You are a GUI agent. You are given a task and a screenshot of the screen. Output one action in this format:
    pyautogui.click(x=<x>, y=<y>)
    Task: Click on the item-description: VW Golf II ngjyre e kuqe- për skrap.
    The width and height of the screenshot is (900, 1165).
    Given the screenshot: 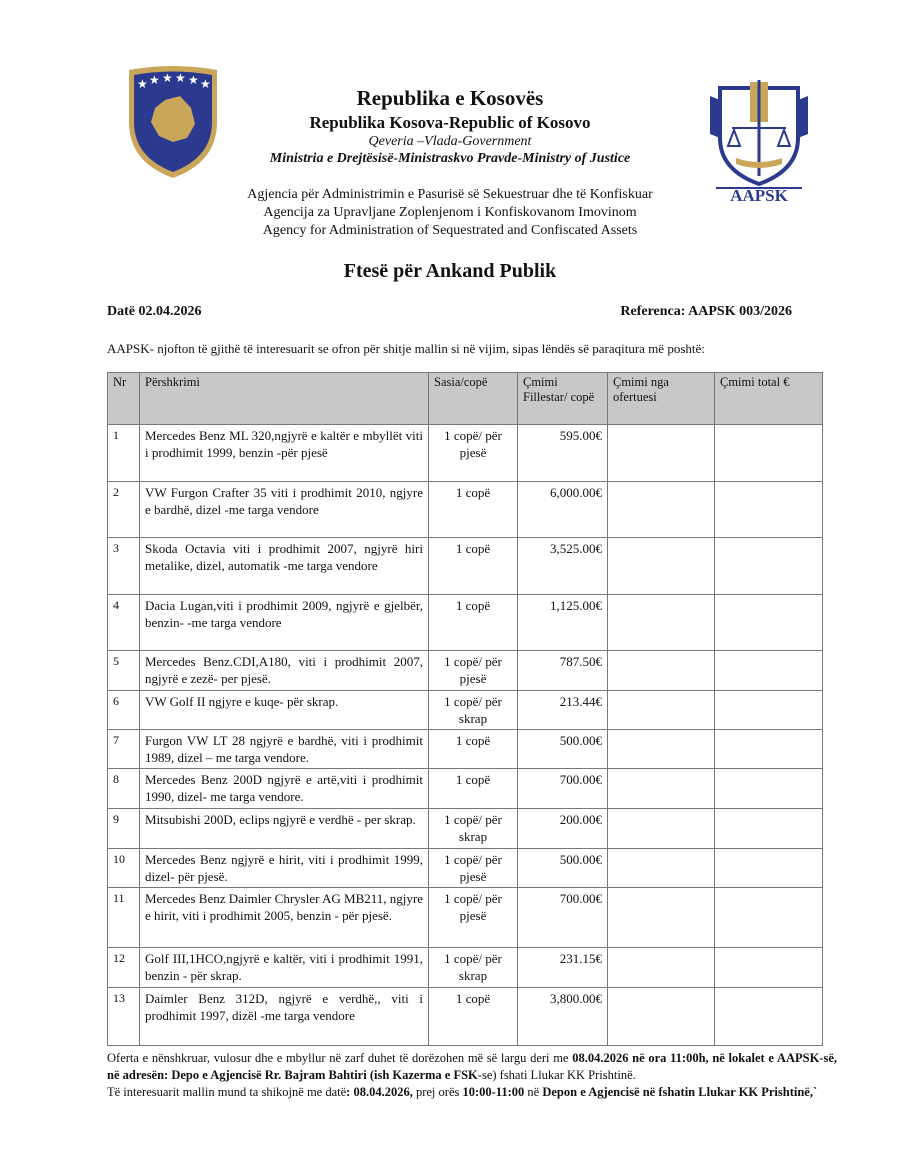 What is the action you would take?
    pyautogui.click(x=284, y=710)
    